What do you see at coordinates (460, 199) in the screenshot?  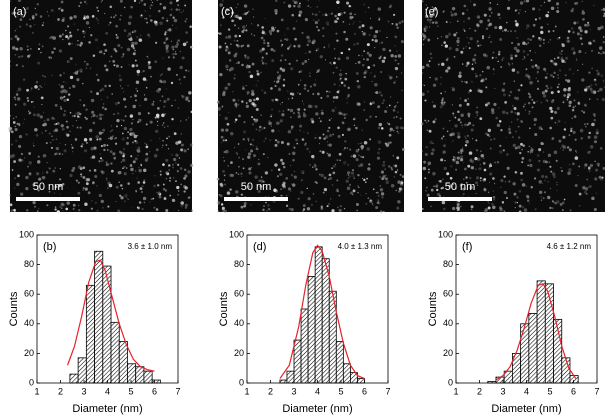 I see `scale-bar` at bounding box center [460, 199].